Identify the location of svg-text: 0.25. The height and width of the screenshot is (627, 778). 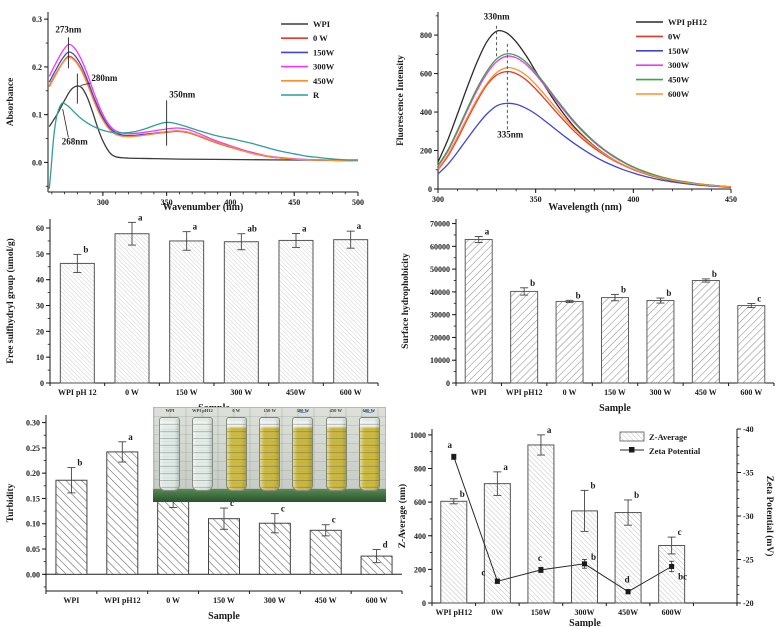
(33, 448).